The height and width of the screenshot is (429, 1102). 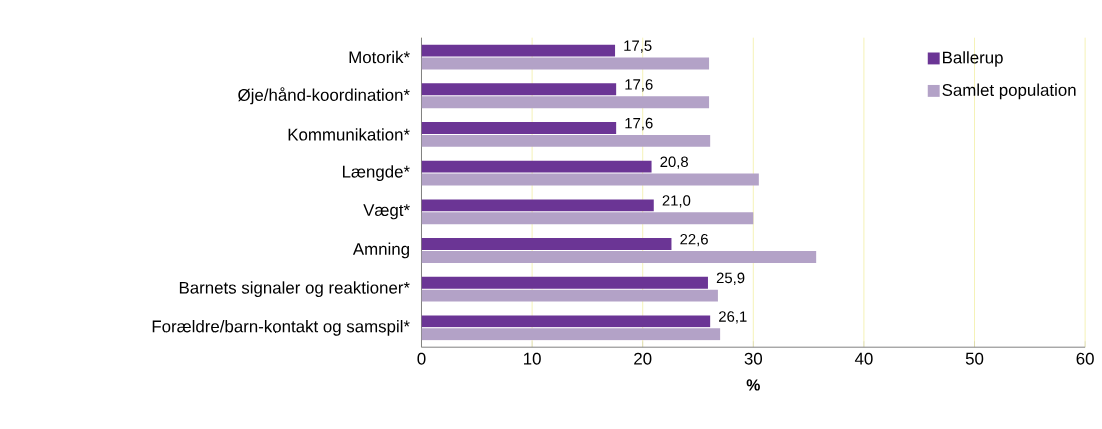 What do you see at coordinates (863, 358) in the screenshot?
I see `x-tick-label: 40` at bounding box center [863, 358].